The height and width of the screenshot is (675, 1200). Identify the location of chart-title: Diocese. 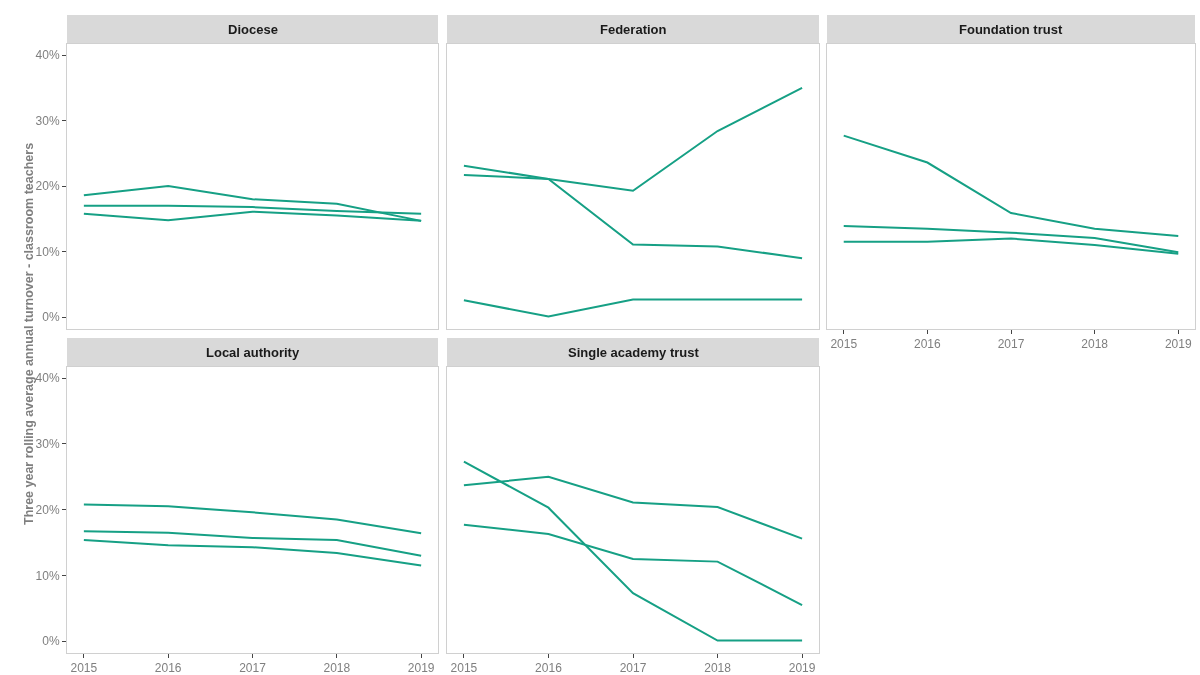
(253, 29).